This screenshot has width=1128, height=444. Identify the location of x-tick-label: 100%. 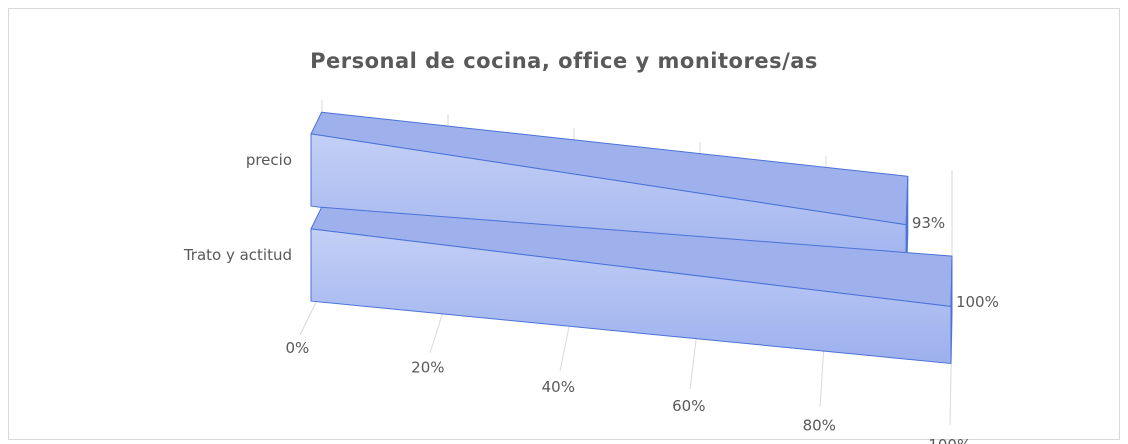
(949, 440).